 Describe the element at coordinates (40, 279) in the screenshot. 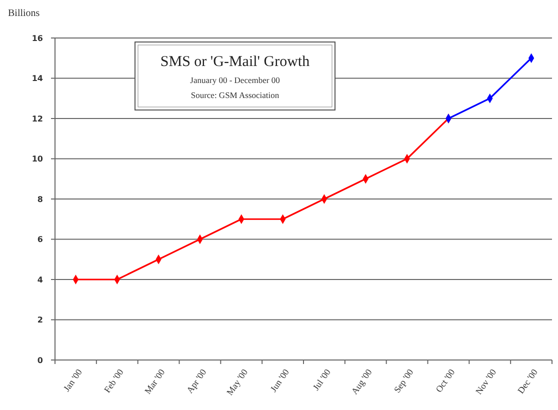

I see `y-tick-label: 4` at that location.